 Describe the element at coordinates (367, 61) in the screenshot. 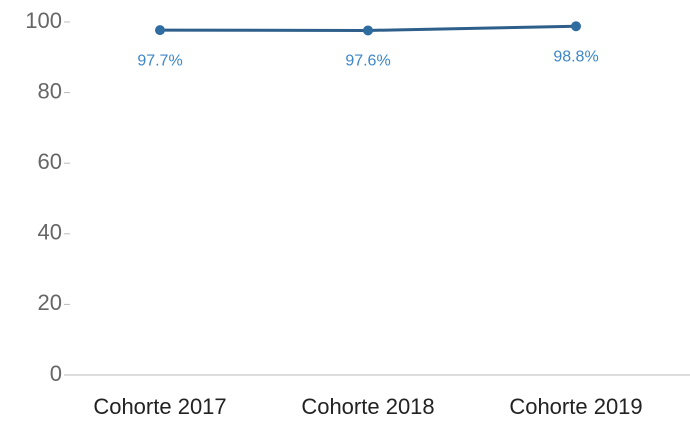

I see `value-label: 97.6%` at that location.